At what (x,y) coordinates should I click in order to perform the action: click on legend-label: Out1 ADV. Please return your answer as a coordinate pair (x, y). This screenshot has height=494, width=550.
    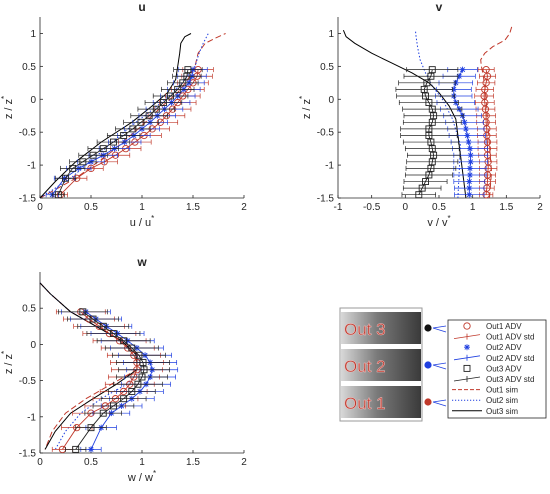
    Looking at the image, I should click on (504, 326).